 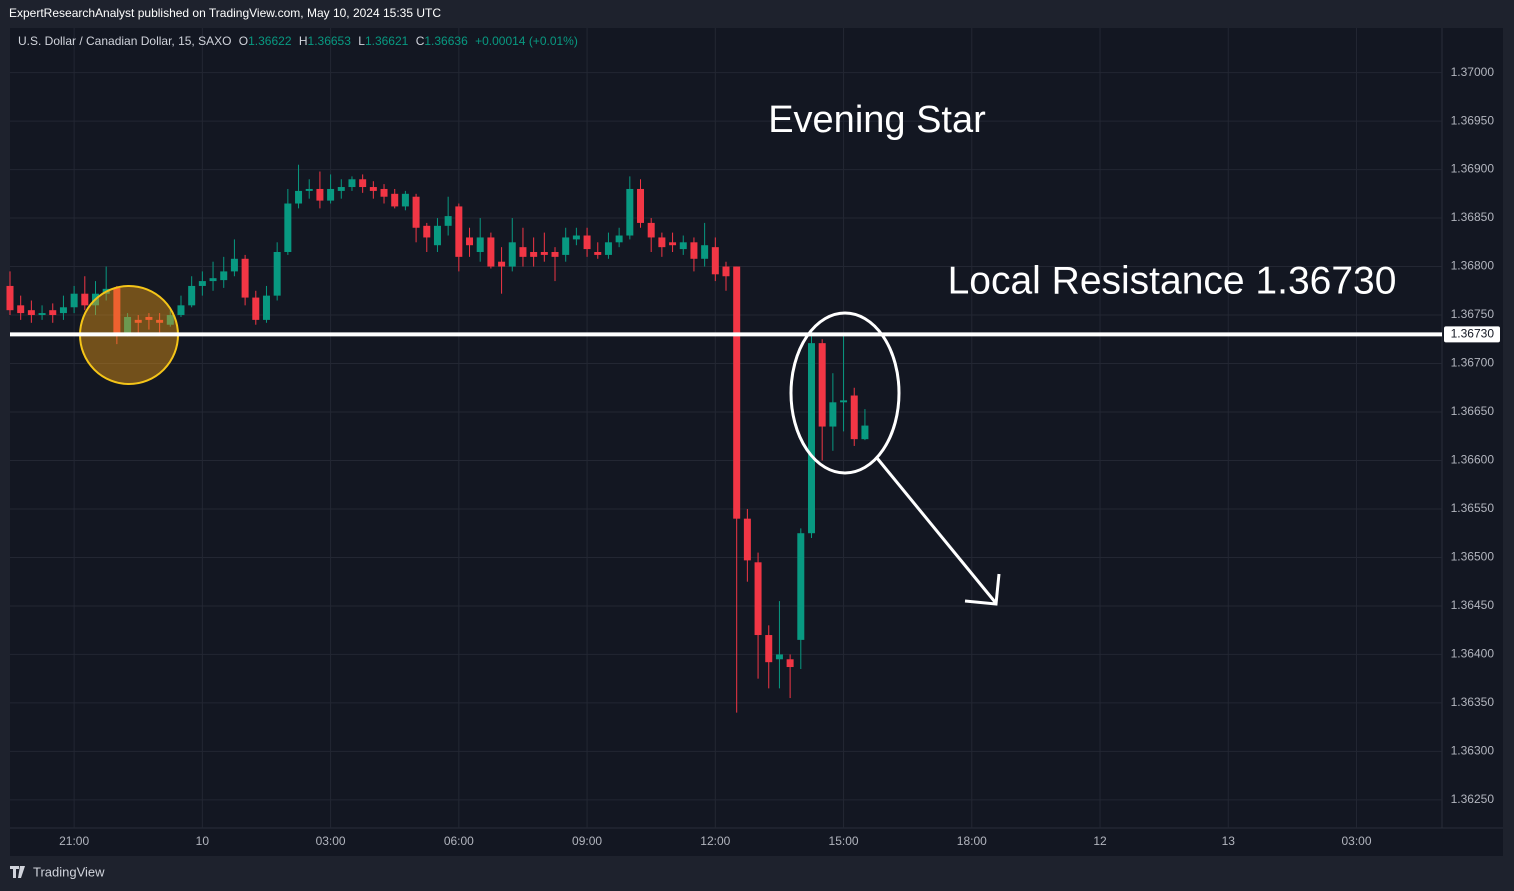 I want to click on y-tick-label: 1.36550, so click(x=1473, y=508).